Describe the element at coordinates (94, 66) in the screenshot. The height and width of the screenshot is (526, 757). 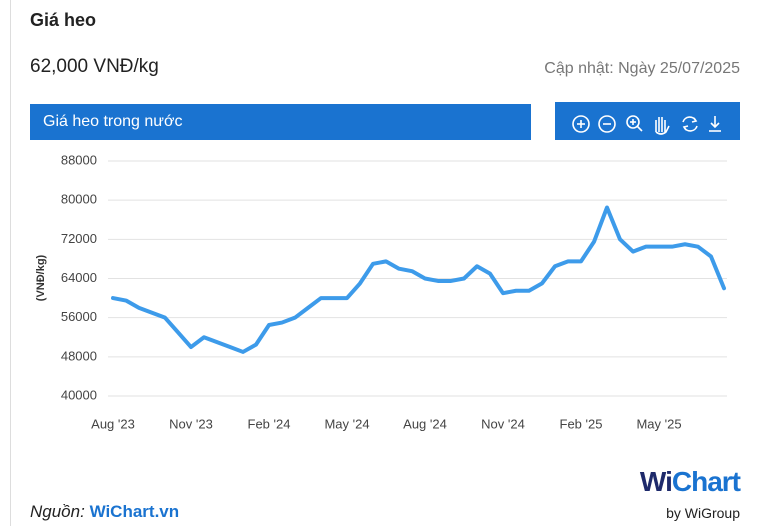
I see `price: 62,000 VNĐ/kg` at that location.